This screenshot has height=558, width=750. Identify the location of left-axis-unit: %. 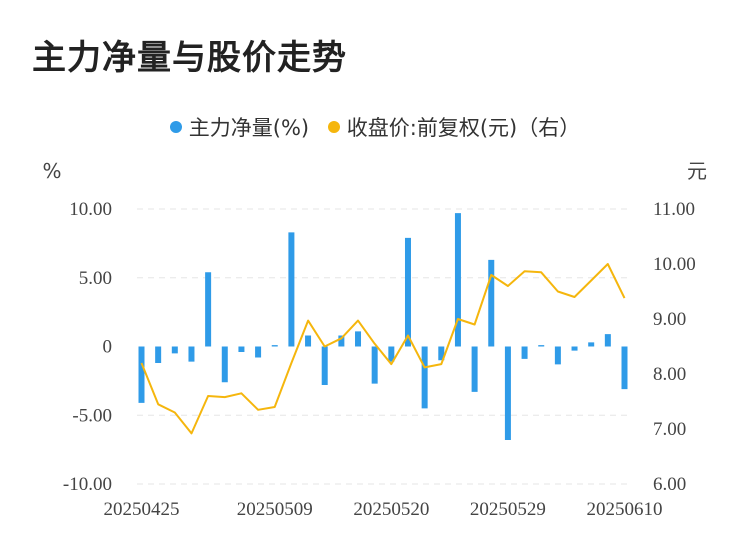
(51, 171).